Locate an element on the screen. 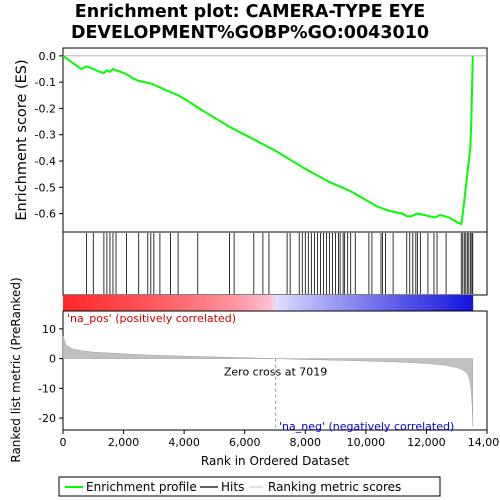 Image resolution: width=500 pixels, height=500 pixels. legend-label-ranking: Ranking metric scores is located at coordinates (334, 487).